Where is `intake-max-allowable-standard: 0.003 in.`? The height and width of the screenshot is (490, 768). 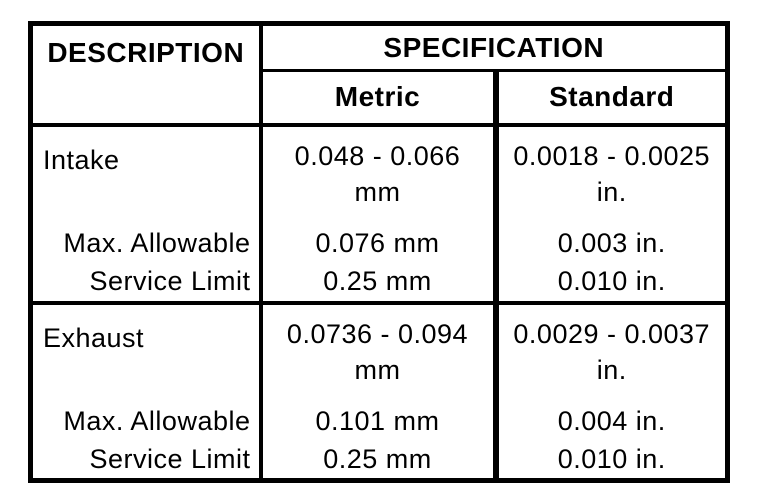
intake-max-allowable-standard: 0.003 in. is located at coordinates (611, 243).